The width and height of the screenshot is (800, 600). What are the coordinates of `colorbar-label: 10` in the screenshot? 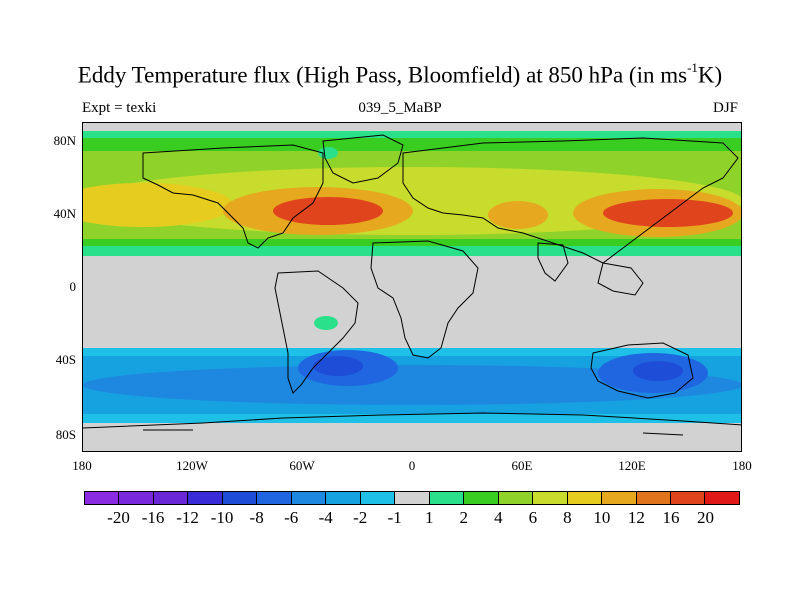 It's located at (602, 517).